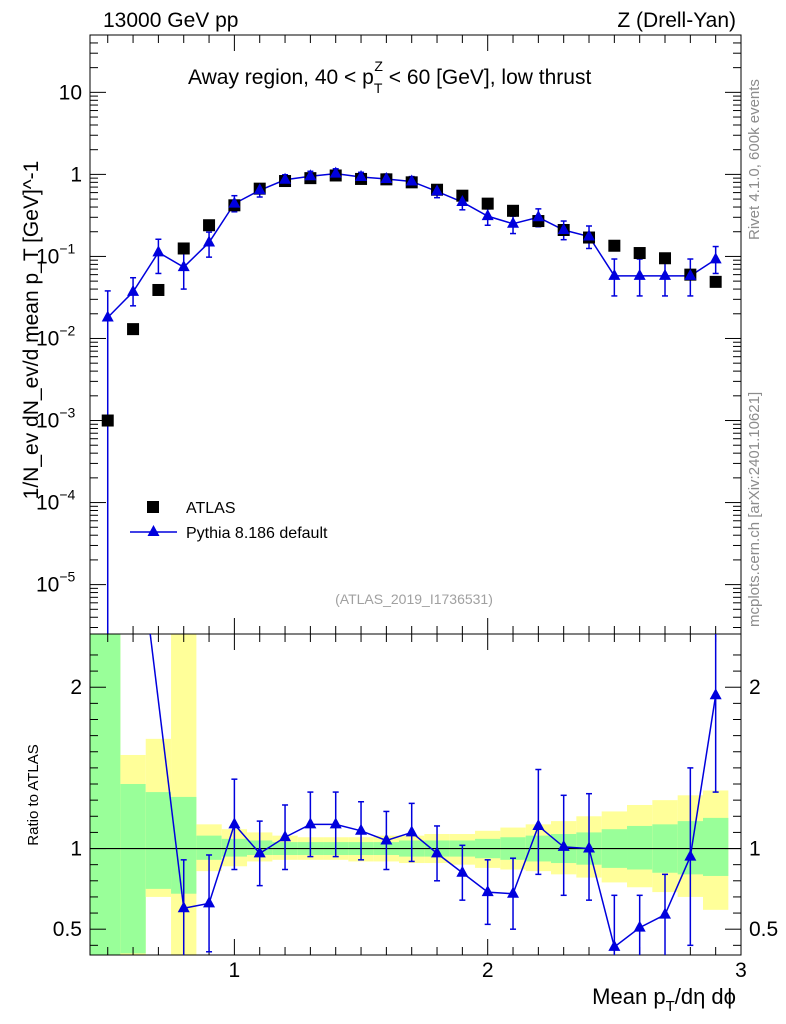  What do you see at coordinates (235, 970) in the screenshot?
I see `x-tick-label: 1` at bounding box center [235, 970].